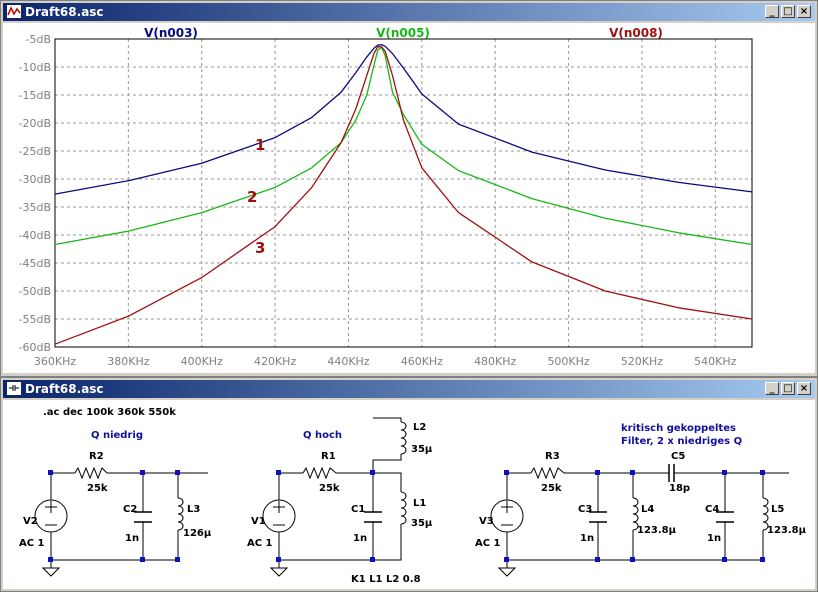 The image size is (818, 592). I want to click on resistor-symbols, so click(319, 473).